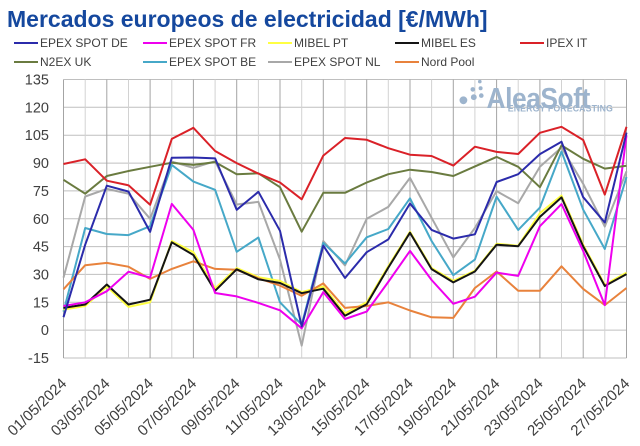 This screenshot has height=446, width=640. What do you see at coordinates (560, 109) in the screenshot?
I see `svg-text: ENERGY FORECASTING` at bounding box center [560, 109].